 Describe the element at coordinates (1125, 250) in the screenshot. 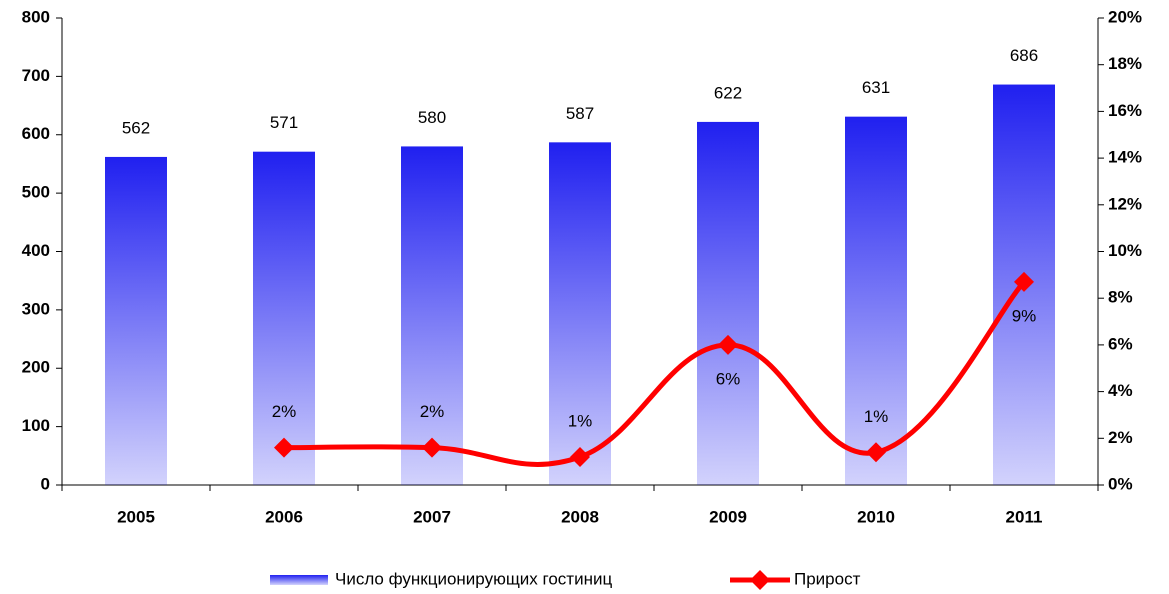

I see `y2-tick-label: 10%` at that location.